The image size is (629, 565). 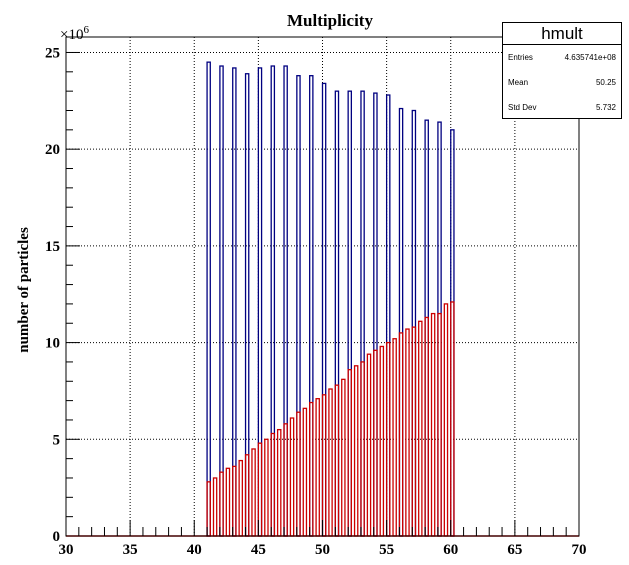 What do you see at coordinates (562, 82) in the screenshot?
I see `stats-row-mean: Mean 50.25` at bounding box center [562, 82].